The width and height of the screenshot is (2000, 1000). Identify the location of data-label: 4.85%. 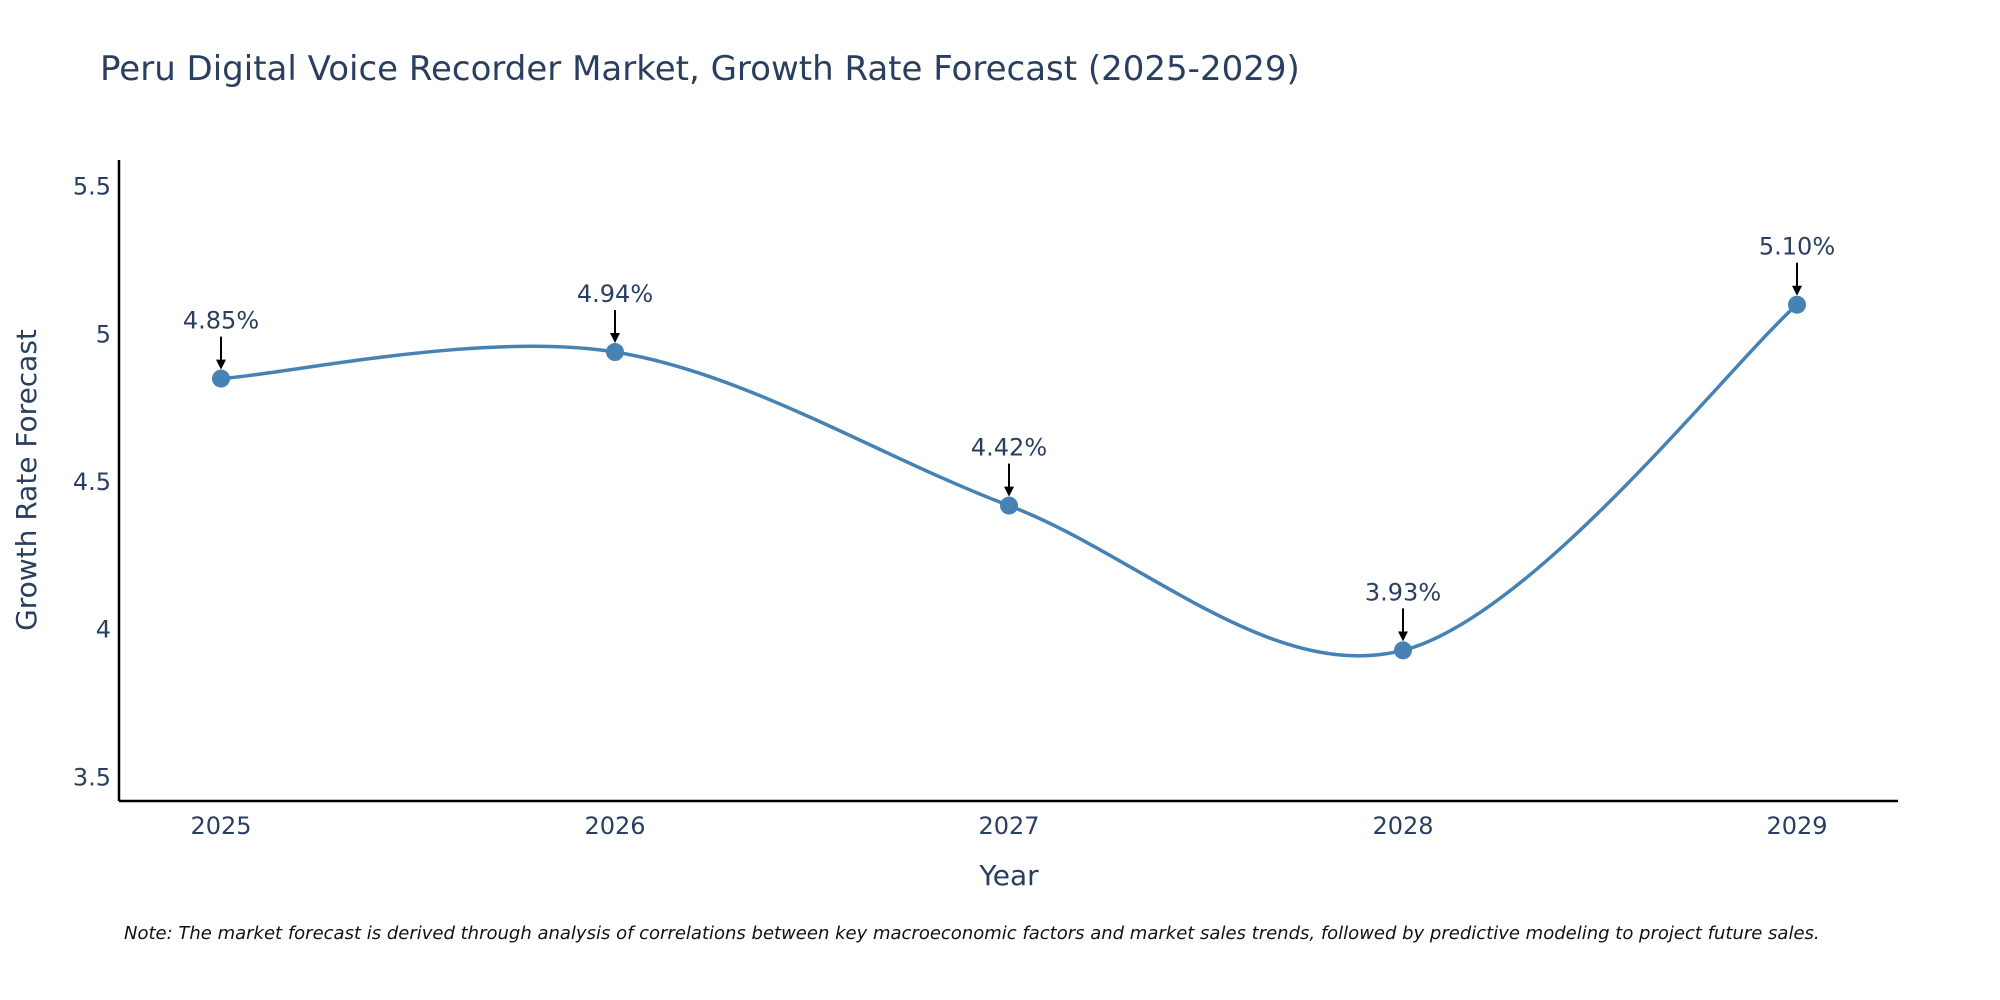
(221, 321).